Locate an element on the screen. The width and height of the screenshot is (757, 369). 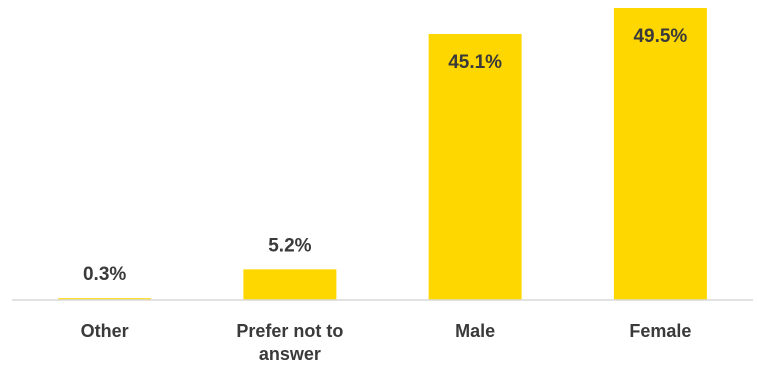
bar-prefer-not-to-answer is located at coordinates (289, 284).